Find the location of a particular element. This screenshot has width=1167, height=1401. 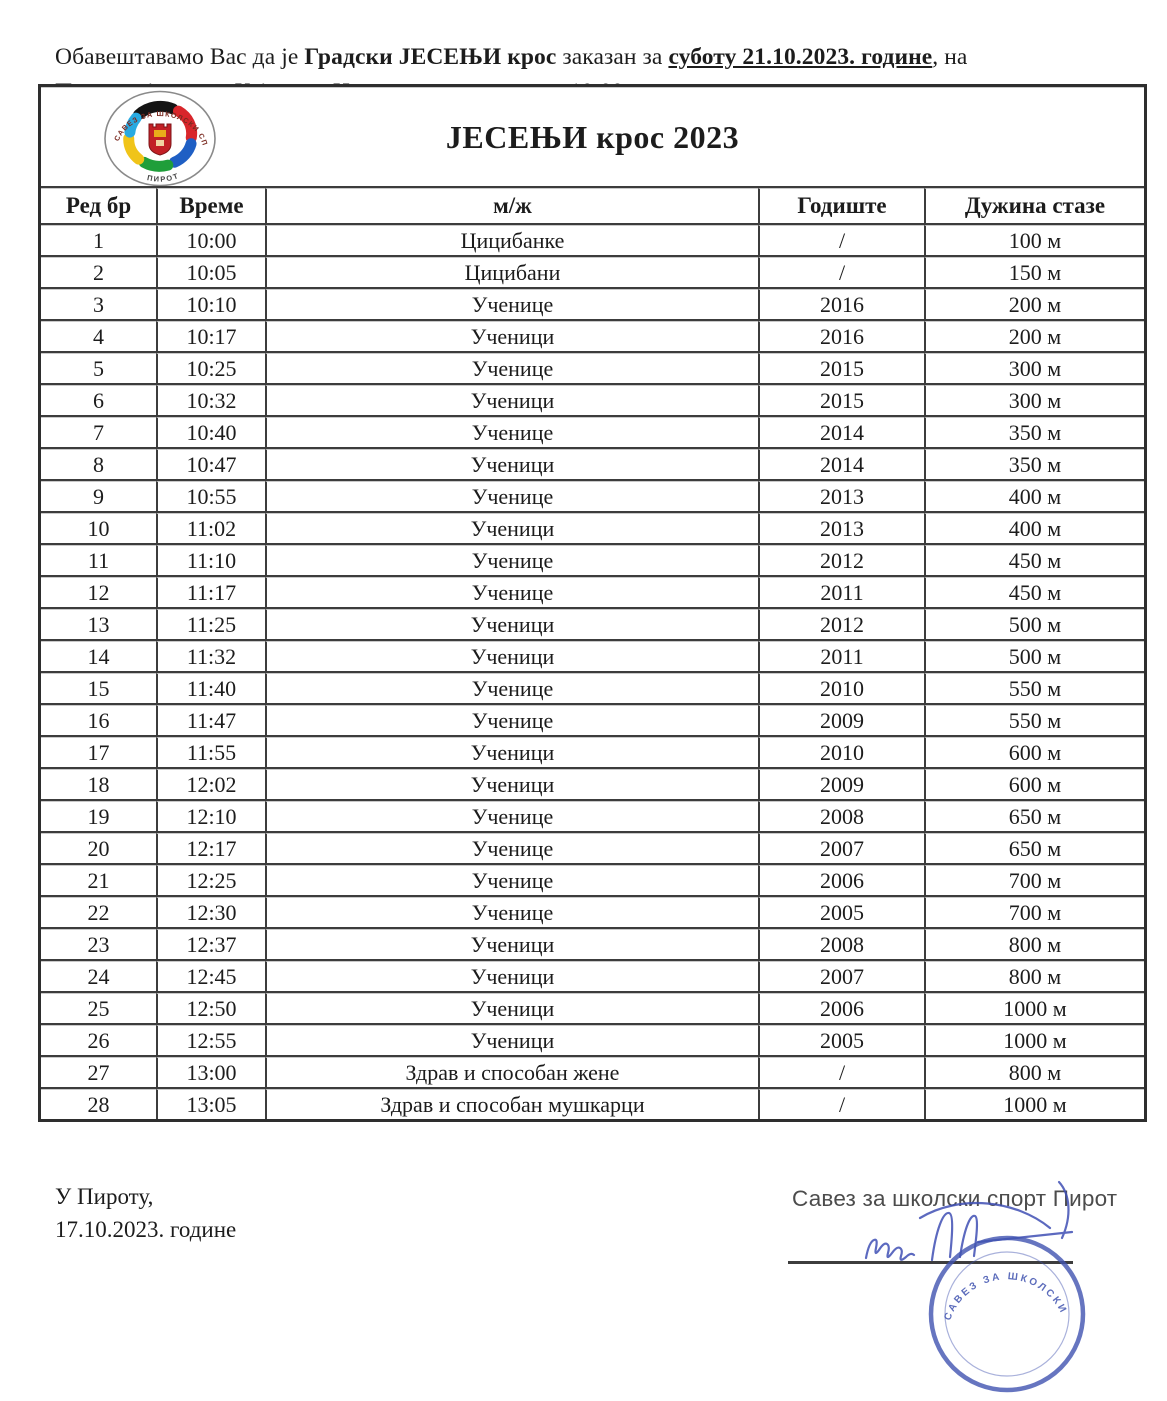

table-row: 20 12:17 Ученице 2007 650 м is located at coordinates (592, 849).